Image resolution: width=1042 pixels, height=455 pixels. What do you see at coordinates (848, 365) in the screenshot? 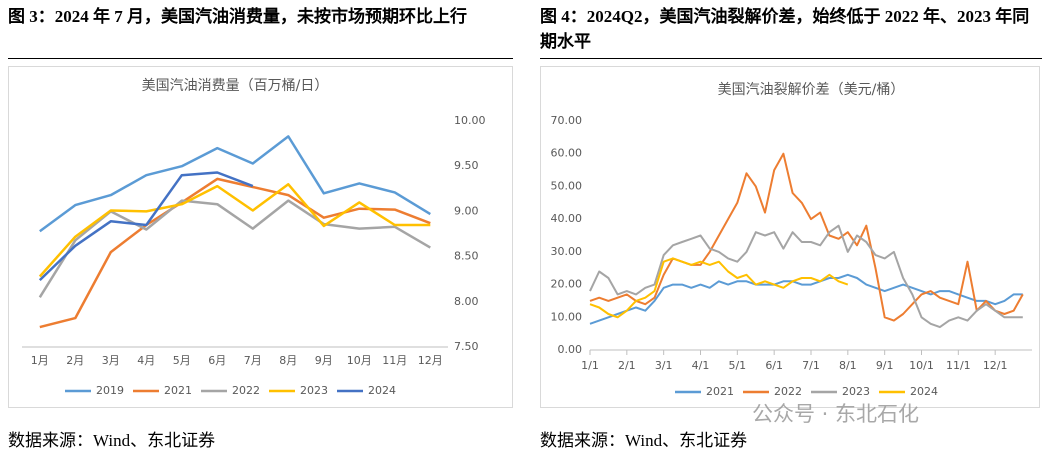
I see `x-tick-label: 8/1` at bounding box center [848, 365].